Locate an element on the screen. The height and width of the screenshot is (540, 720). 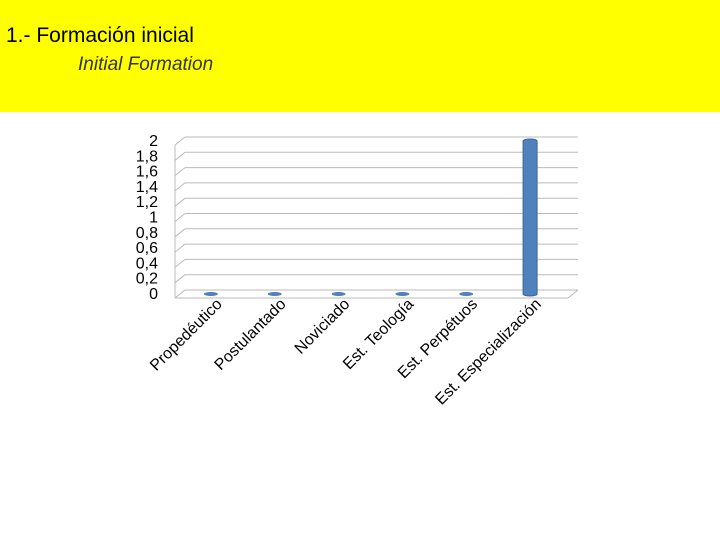
y-tick-label: 1,8 is located at coordinates (147, 156).